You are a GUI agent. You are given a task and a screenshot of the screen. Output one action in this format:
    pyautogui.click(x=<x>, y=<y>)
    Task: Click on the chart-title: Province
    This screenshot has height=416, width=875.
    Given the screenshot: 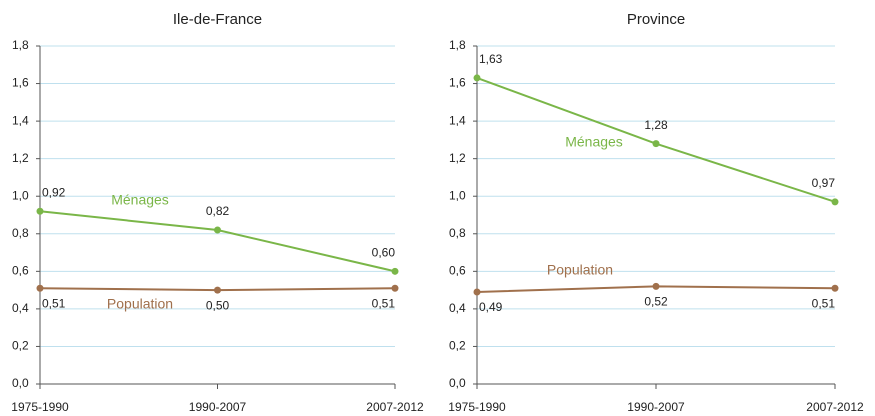 What is the action you would take?
    pyautogui.click(x=656, y=19)
    